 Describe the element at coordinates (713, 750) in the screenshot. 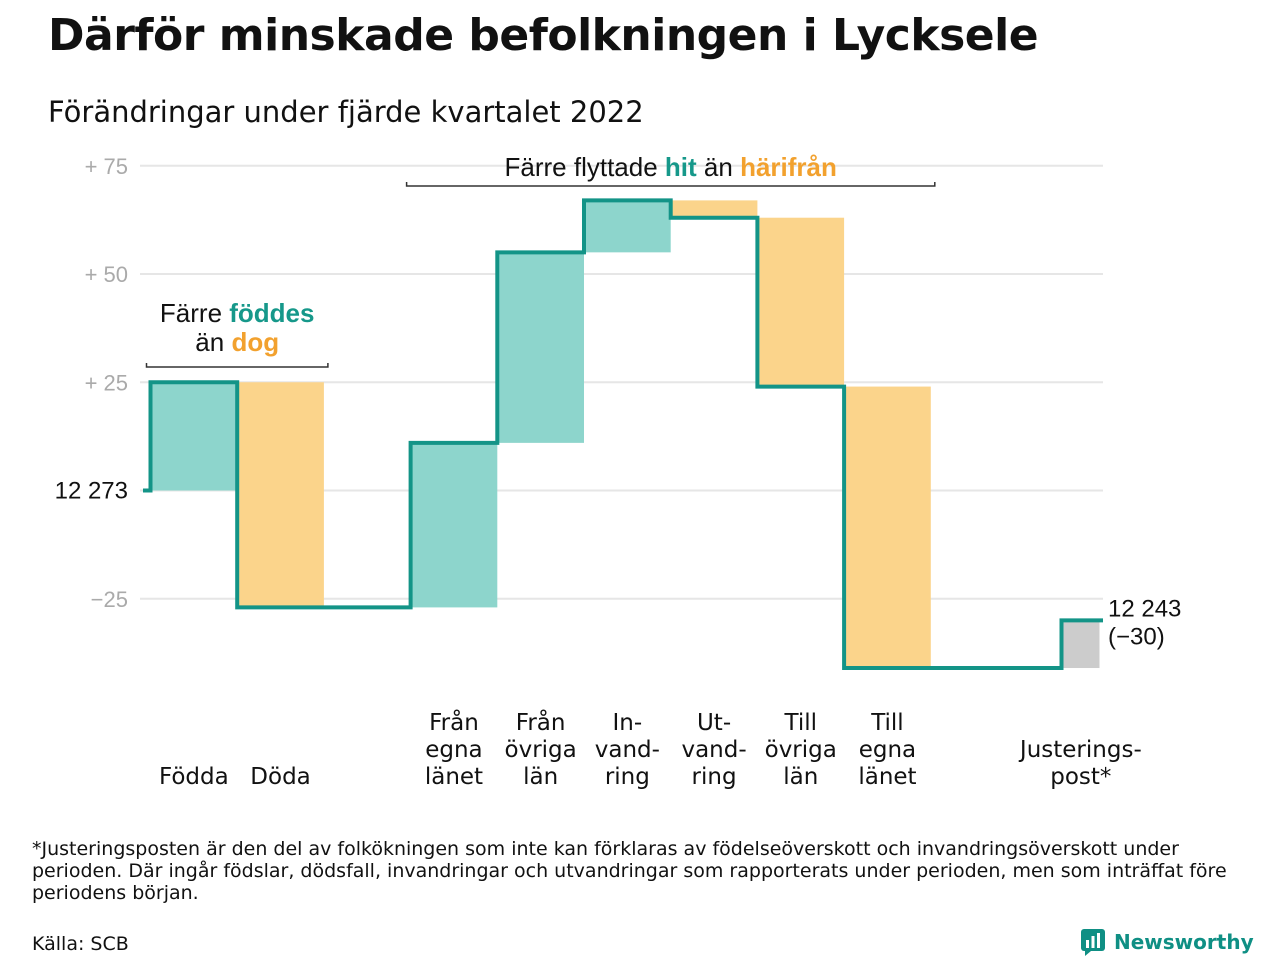

I see `category-label: Ut-vand-ring` at that location.